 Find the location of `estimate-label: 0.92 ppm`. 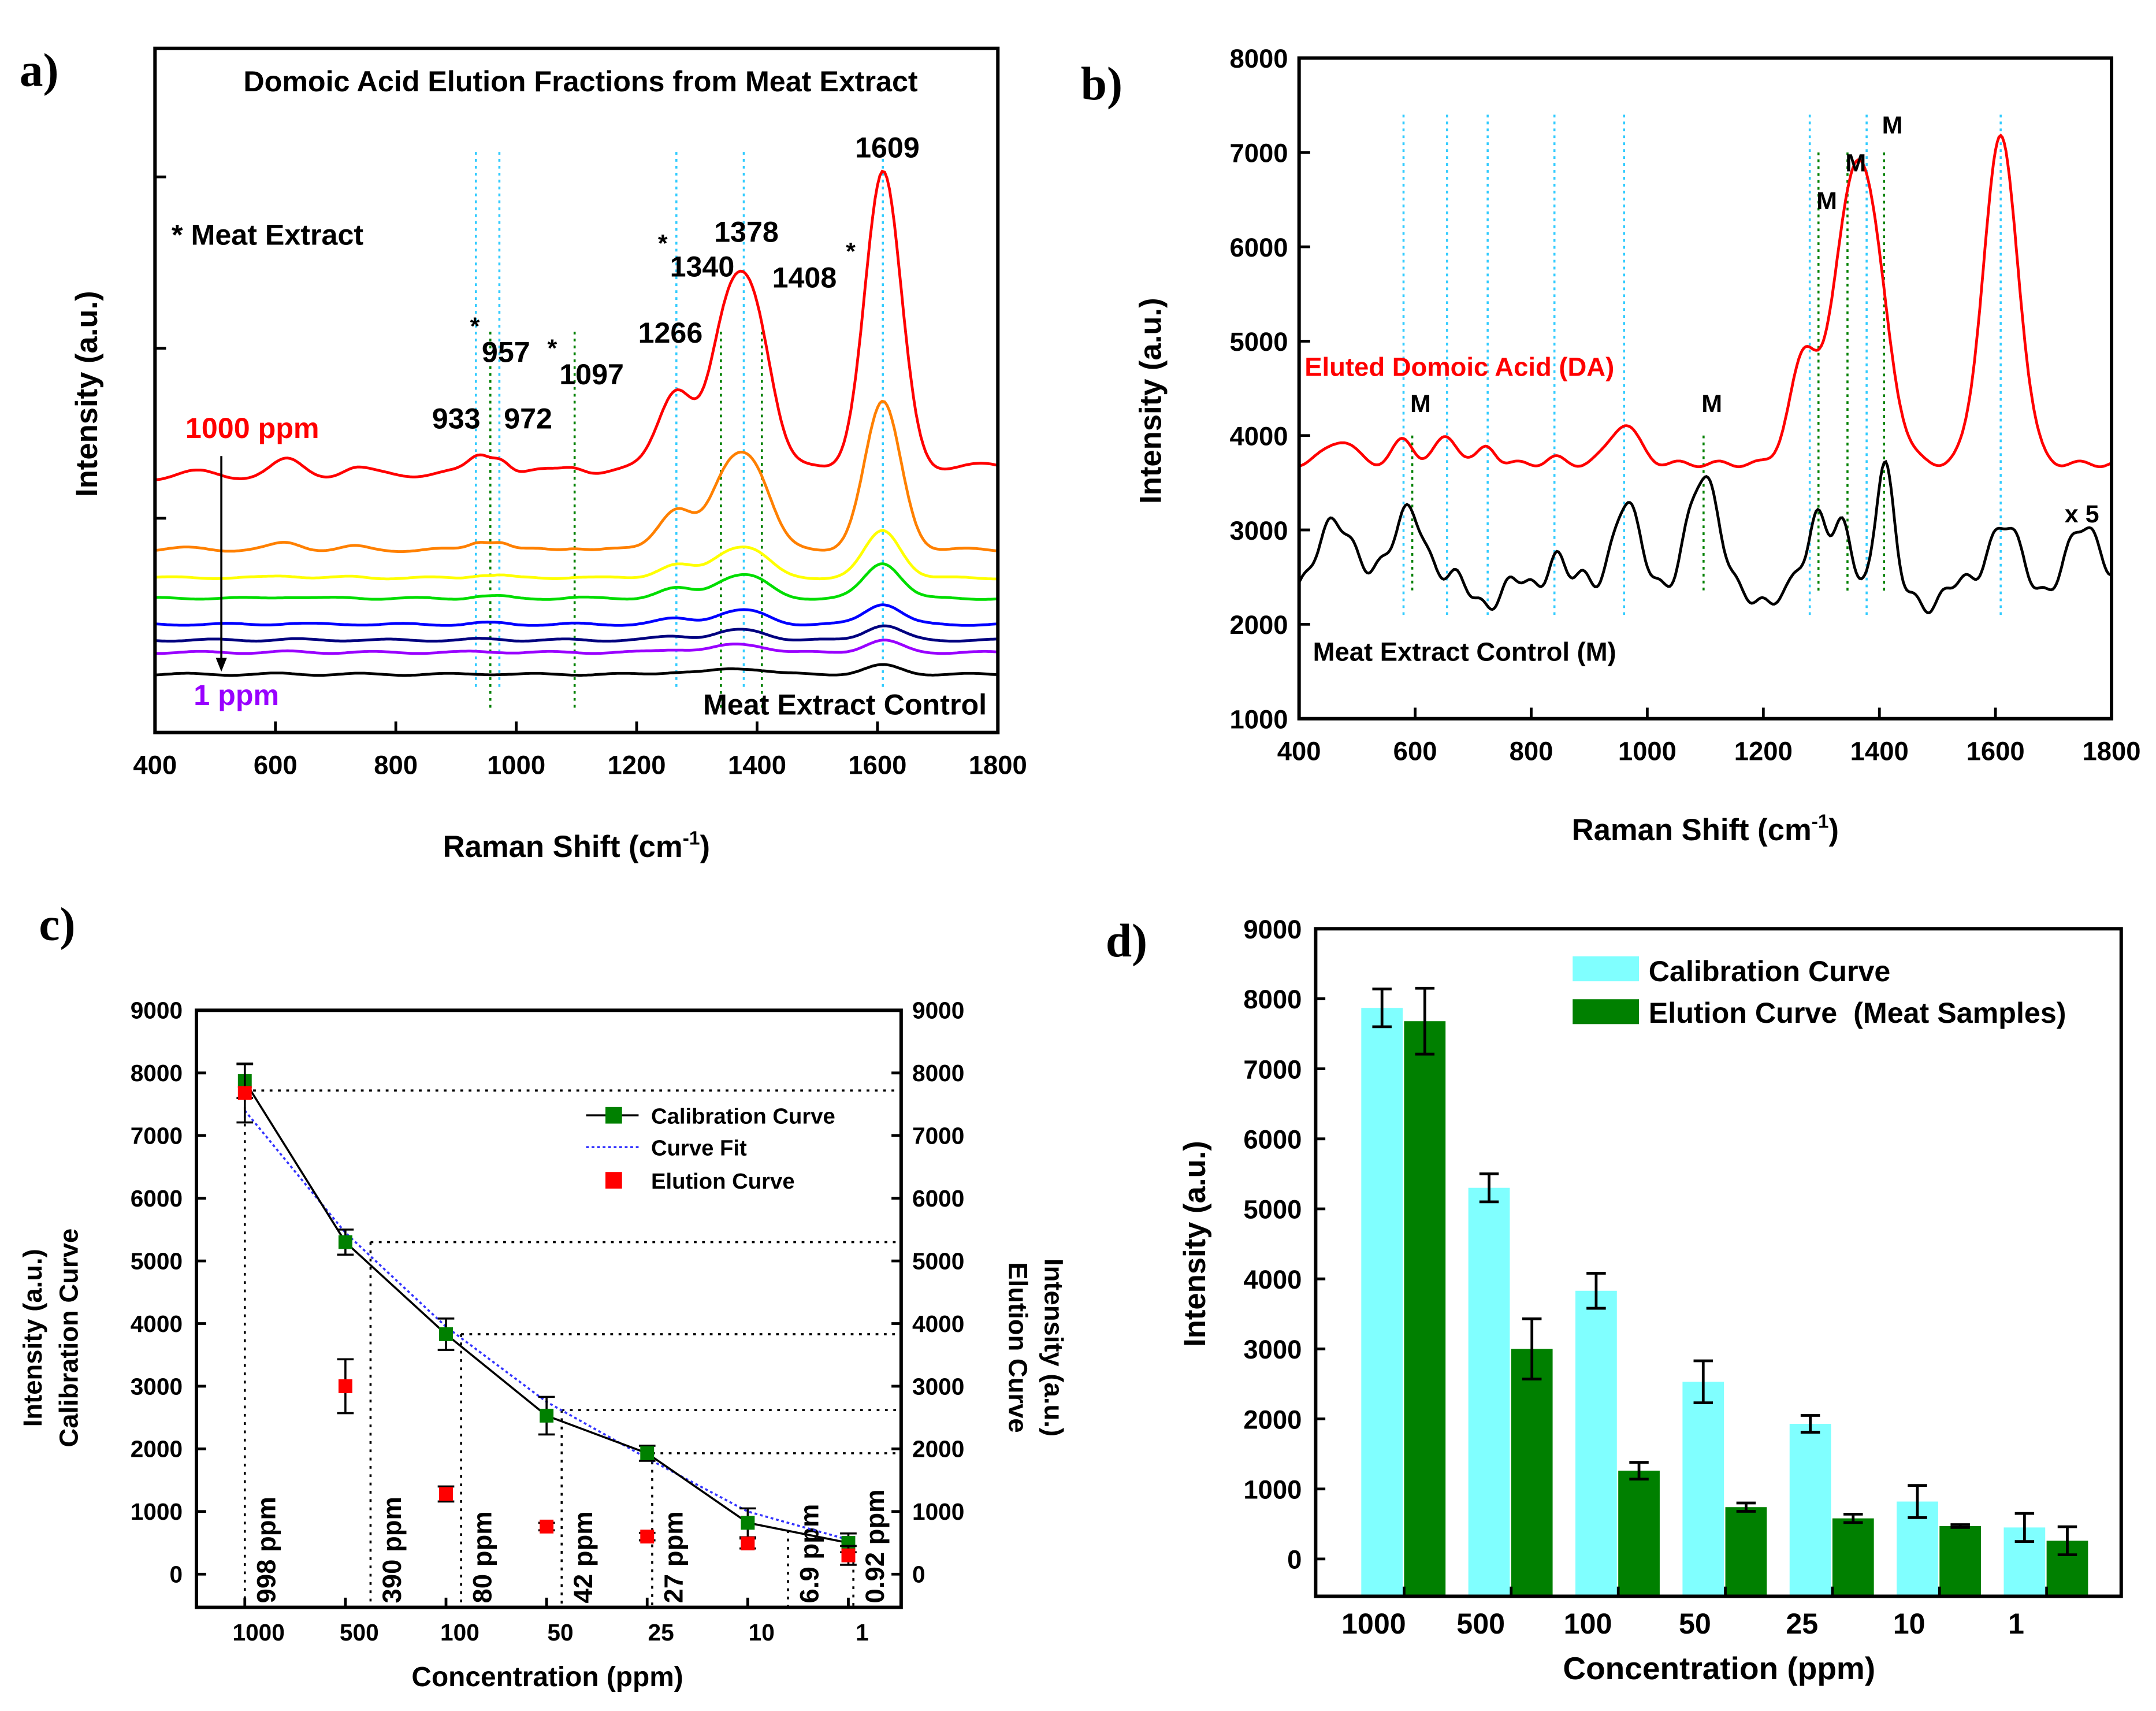

estimate-label: 0.92 ppm is located at coordinates (875, 1546).